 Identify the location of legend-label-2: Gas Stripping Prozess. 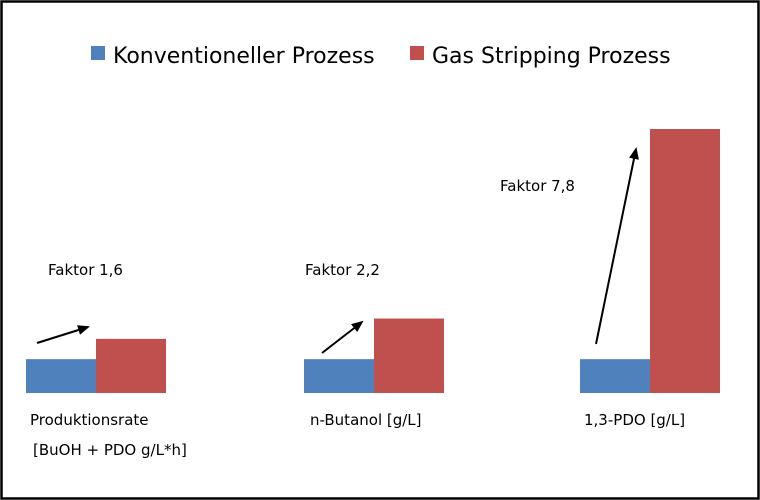
(551, 56).